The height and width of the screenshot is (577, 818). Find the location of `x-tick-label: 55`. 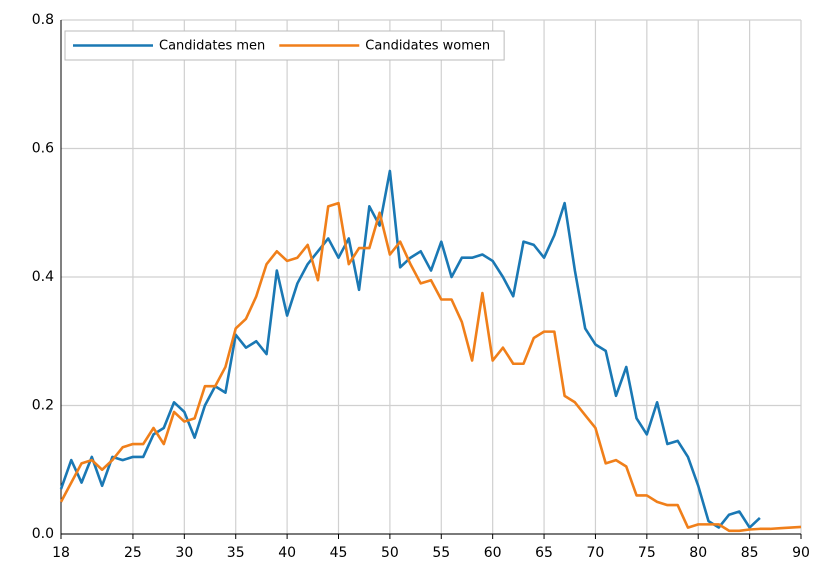

x-tick-label: 55 is located at coordinates (441, 553).